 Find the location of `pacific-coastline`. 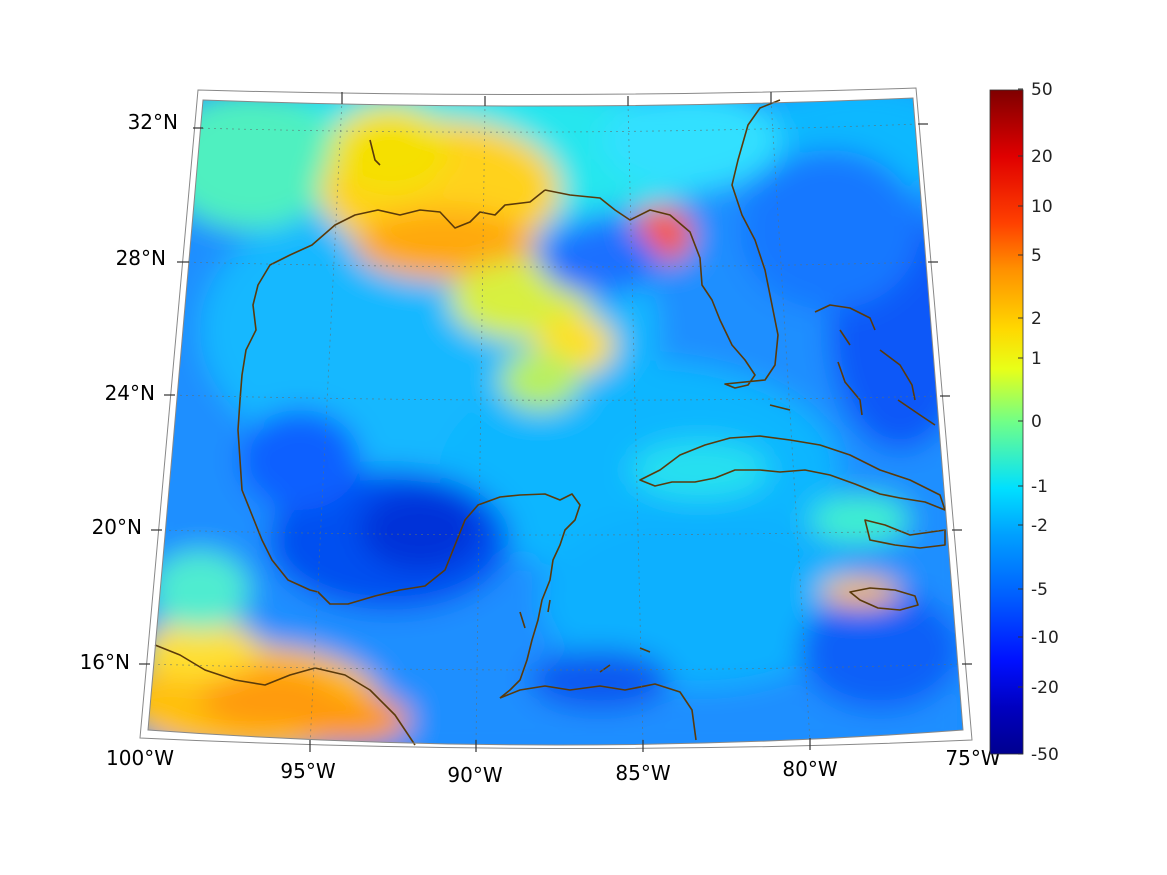

pacific-coastline is located at coordinates (285, 695).